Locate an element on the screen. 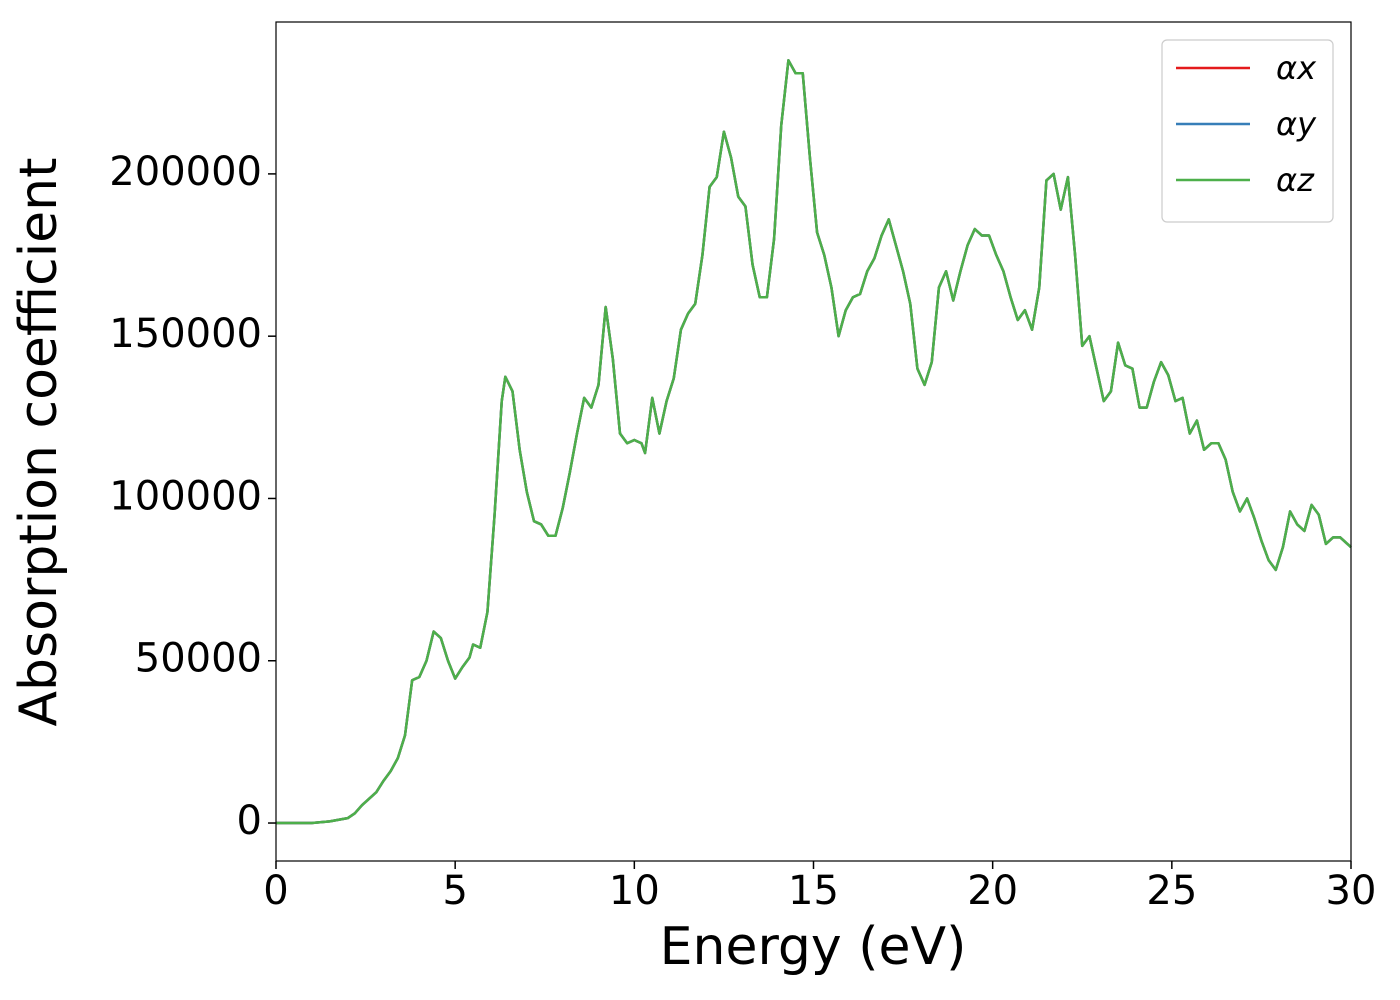 Image resolution: width=1400 pixels, height=1000 pixels. x-tick-label: 15 is located at coordinates (813, 891).